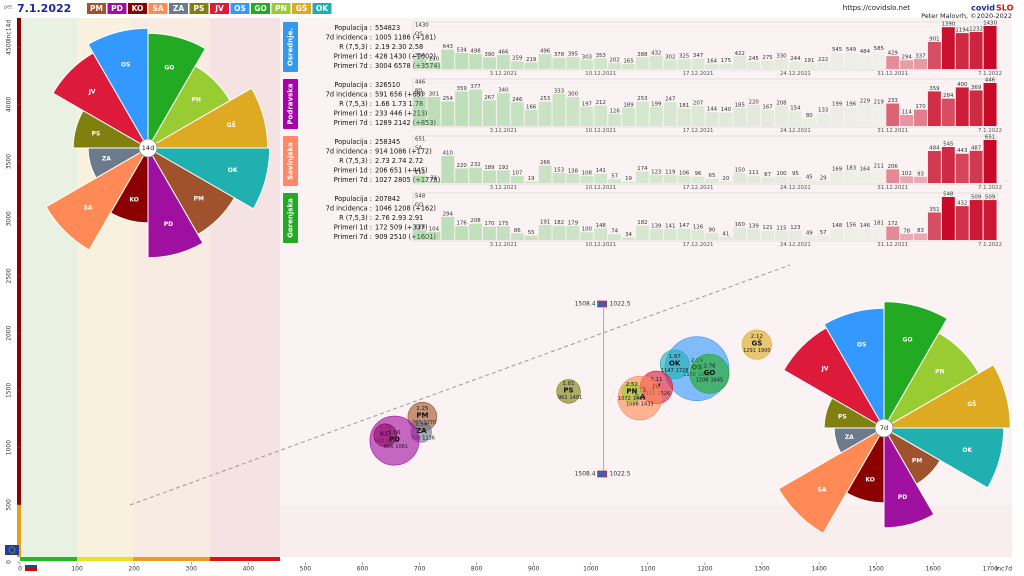 Image resolution: width=1024 pixels, height=576 pixels. What do you see at coordinates (682, 371) in the screenshot?
I see `bubble-y: 1728` at bounding box center [682, 371].